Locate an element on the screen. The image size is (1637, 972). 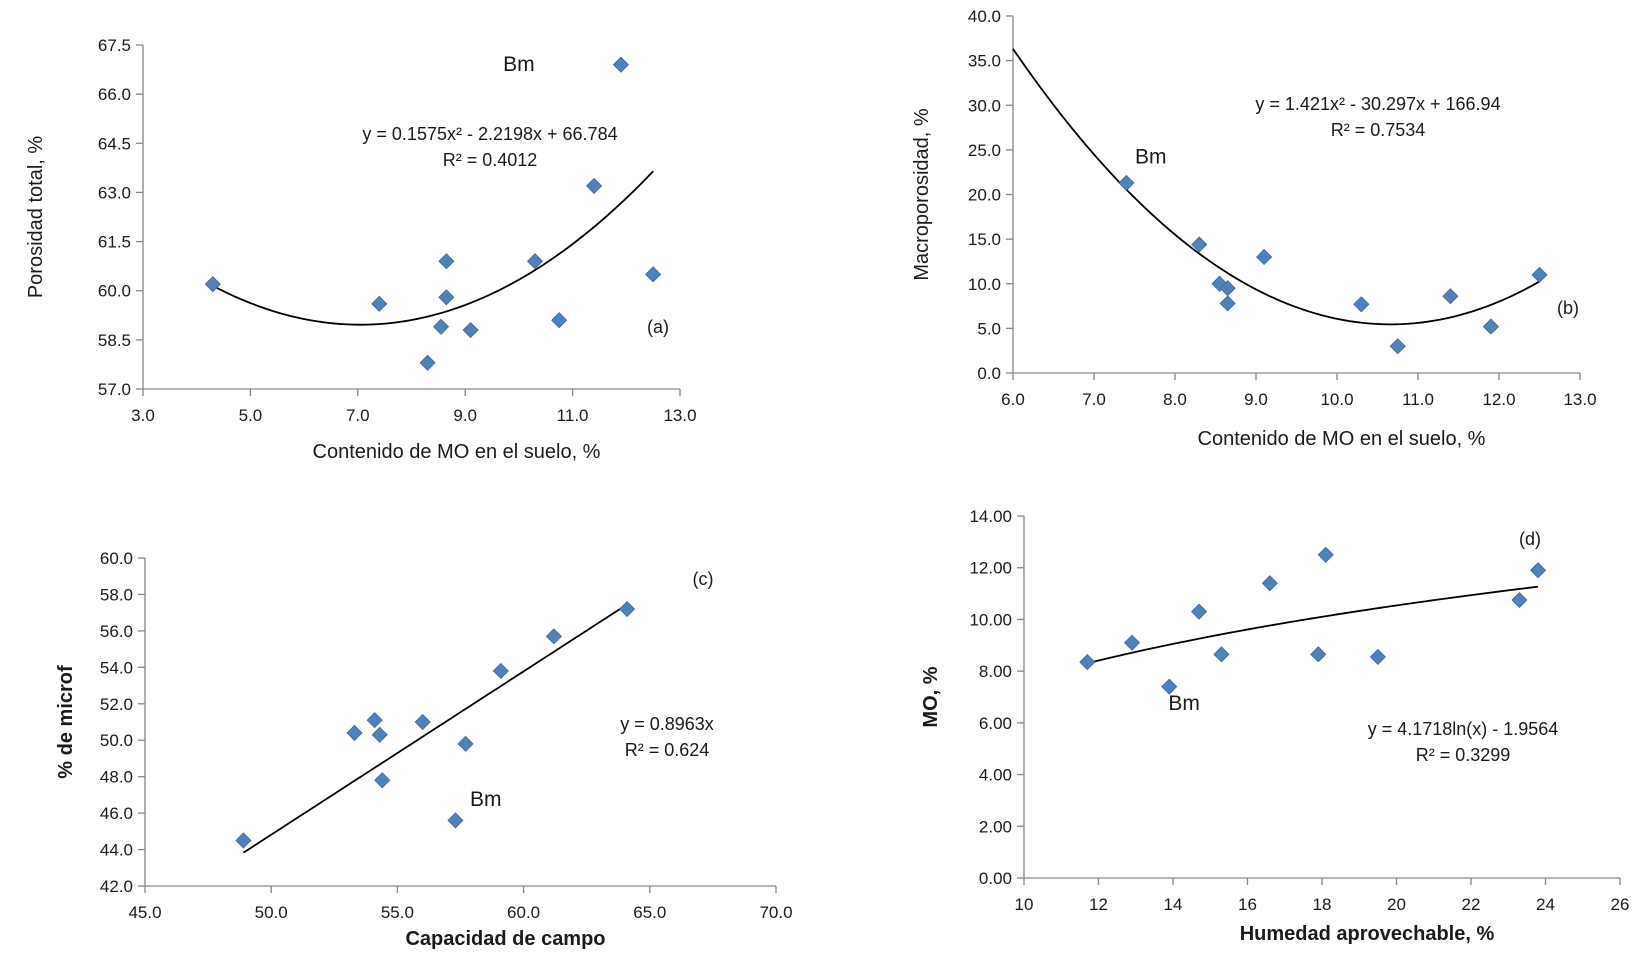
y-tick-label: 5.0 is located at coordinates (989, 328).